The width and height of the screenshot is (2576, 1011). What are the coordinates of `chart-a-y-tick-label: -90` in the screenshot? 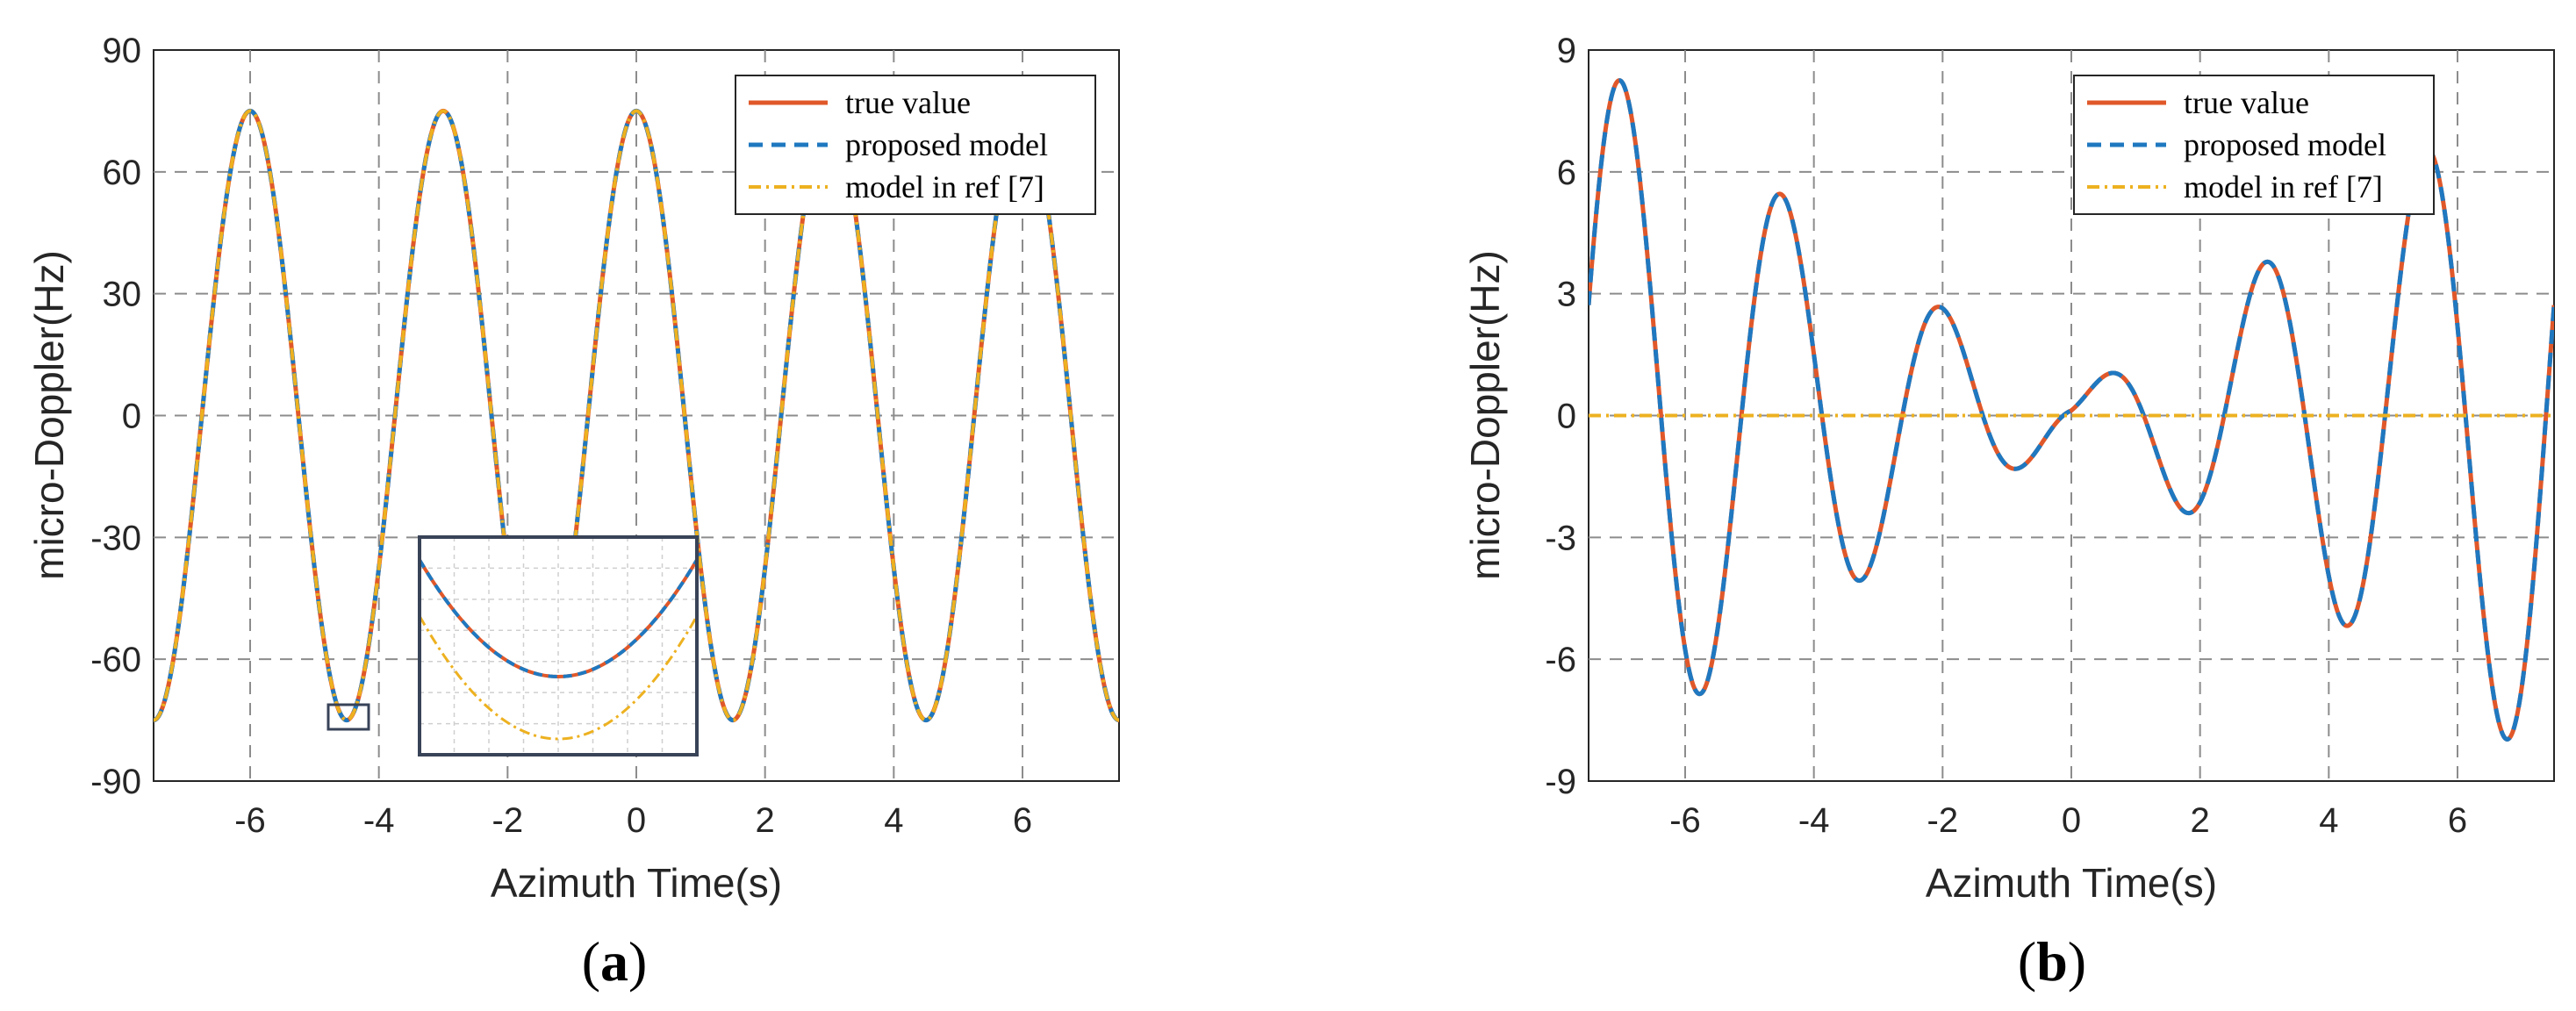 It's located at (116, 782).